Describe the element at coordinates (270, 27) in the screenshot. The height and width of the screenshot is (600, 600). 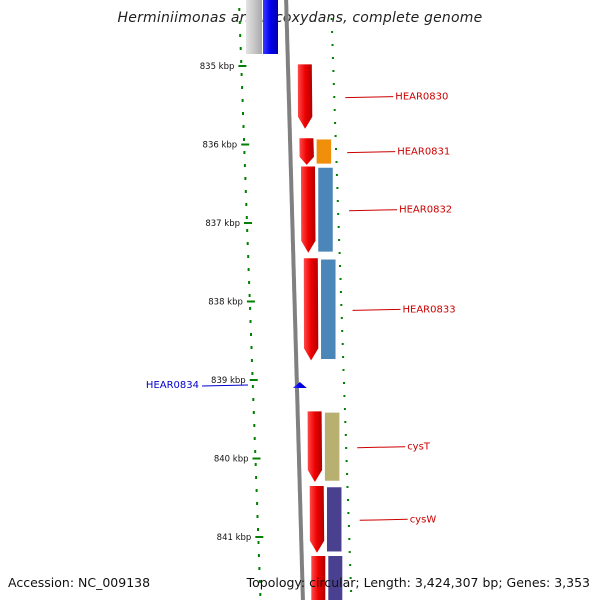
I see `partial-gene-blue` at that location.